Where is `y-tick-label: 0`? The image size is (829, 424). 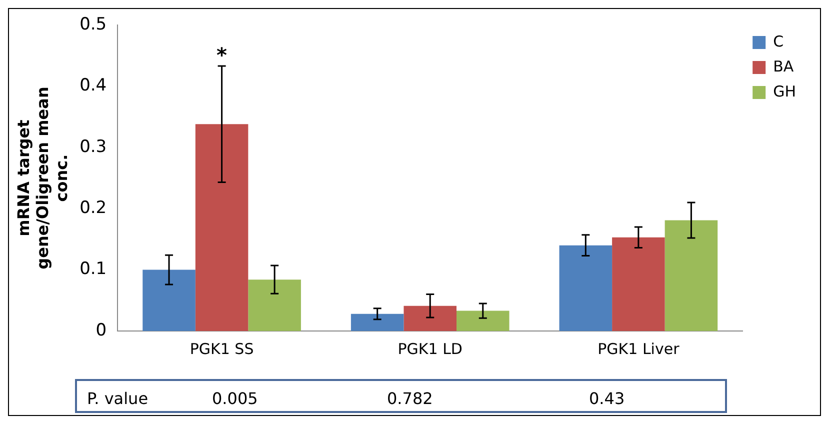 y-tick-label: 0 is located at coordinates (101, 330).